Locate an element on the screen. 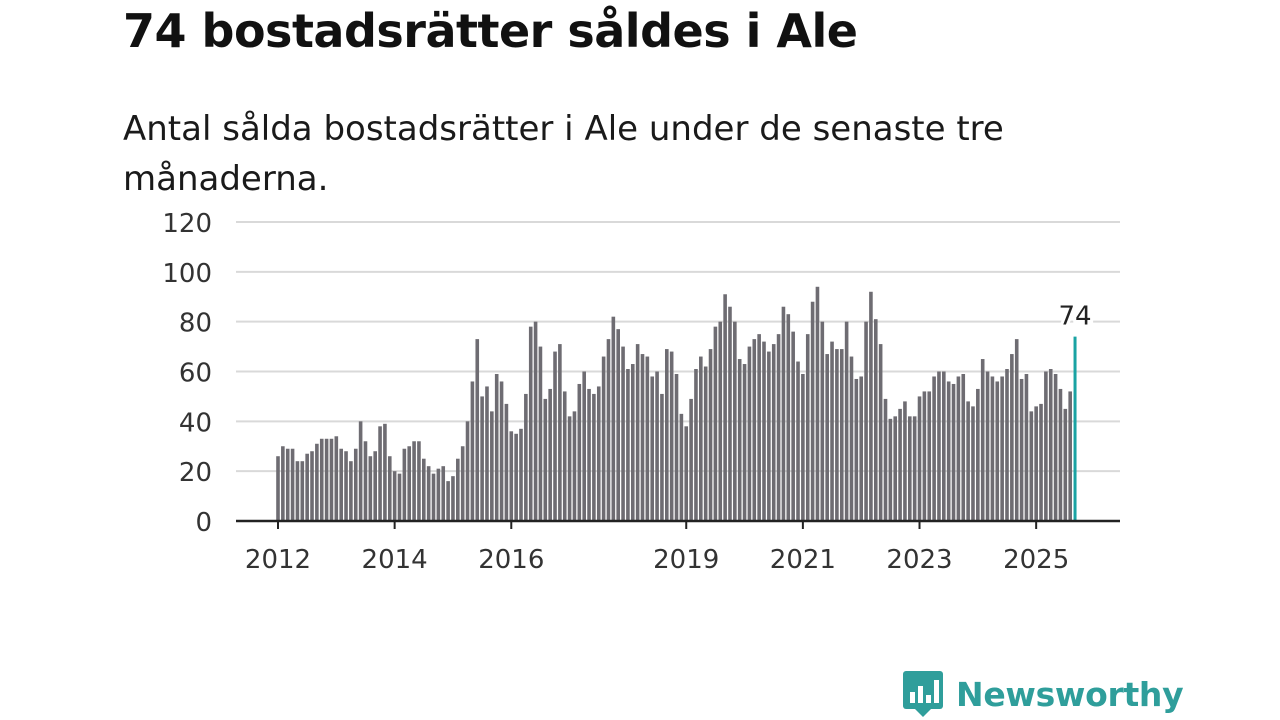  x-tick-label: 2019 is located at coordinates (686, 560).